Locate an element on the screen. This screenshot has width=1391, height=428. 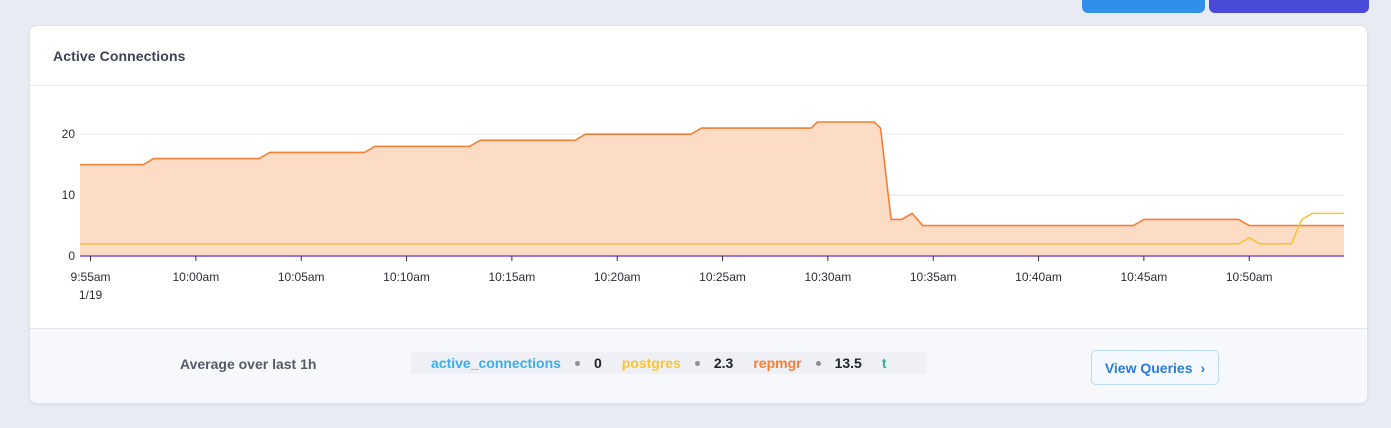
x-tick-label: 10:15am is located at coordinates (512, 277).